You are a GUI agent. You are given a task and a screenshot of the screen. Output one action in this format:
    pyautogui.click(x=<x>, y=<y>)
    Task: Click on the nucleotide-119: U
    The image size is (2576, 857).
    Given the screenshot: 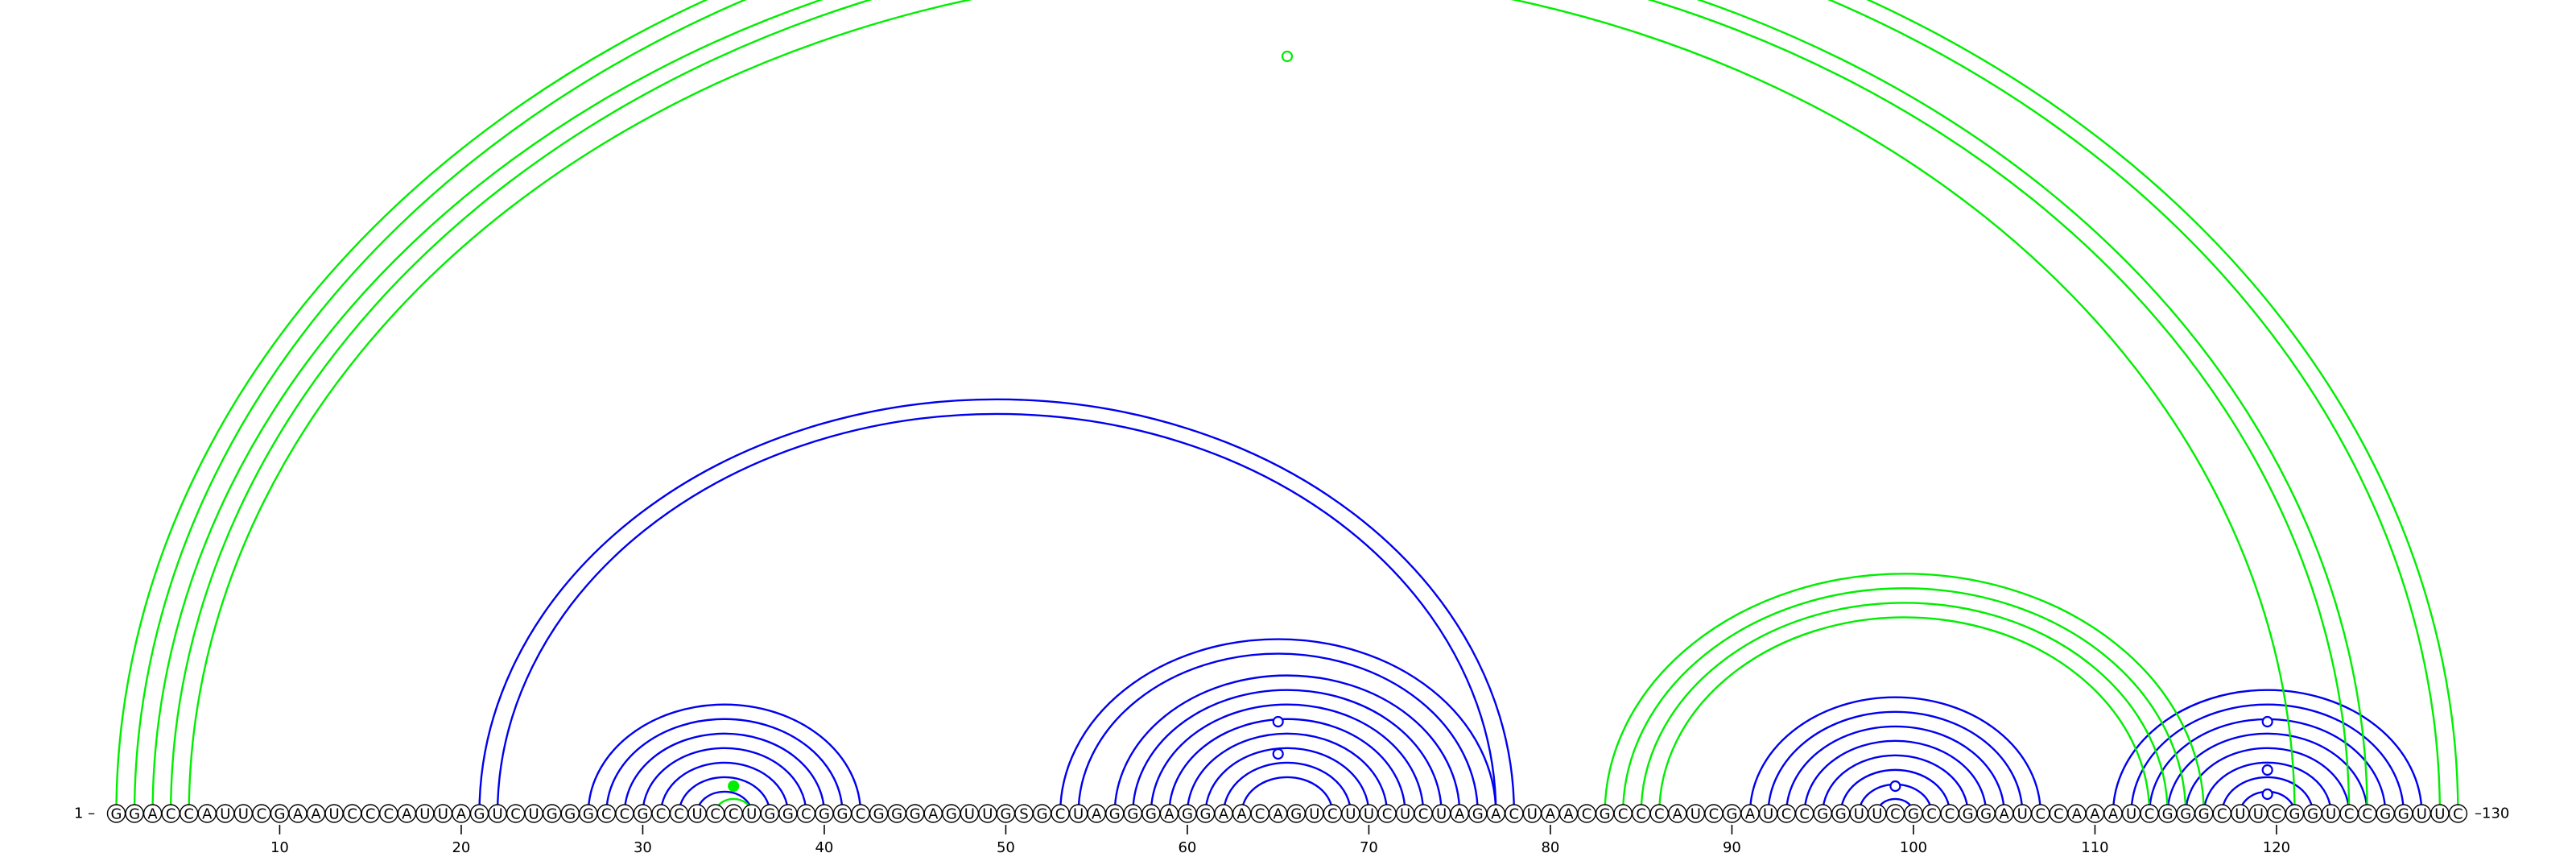 What is the action you would take?
    pyautogui.click(x=2258, y=813)
    